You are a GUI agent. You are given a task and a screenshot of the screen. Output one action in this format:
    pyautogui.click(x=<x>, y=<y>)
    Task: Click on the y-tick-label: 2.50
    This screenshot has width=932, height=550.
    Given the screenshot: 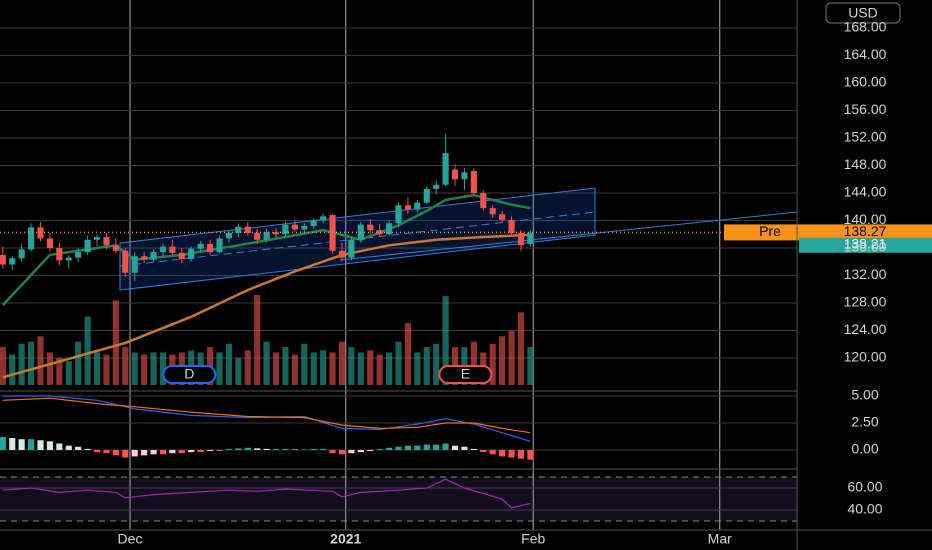 What is the action you would take?
    pyautogui.click(x=864, y=422)
    